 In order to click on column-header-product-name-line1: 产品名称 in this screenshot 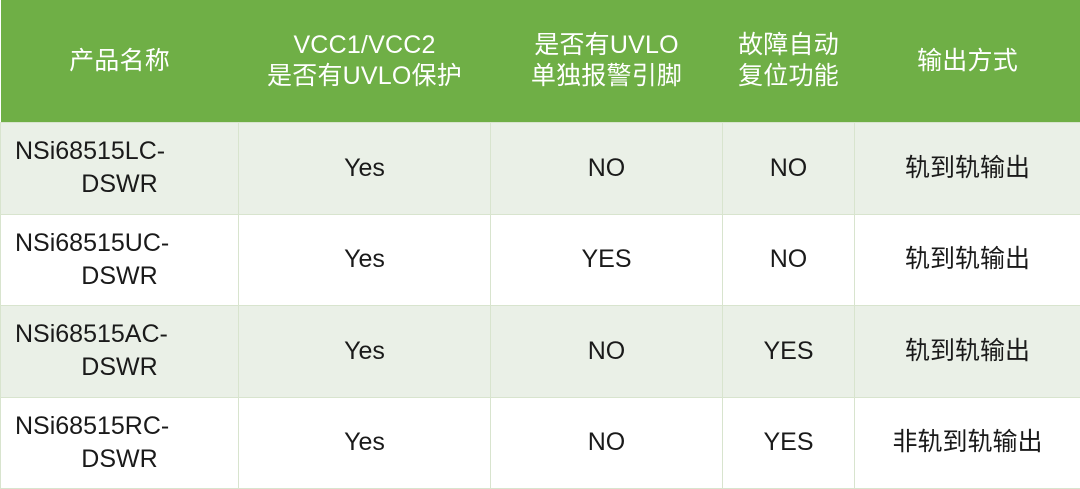, I will do `click(119, 60)`.